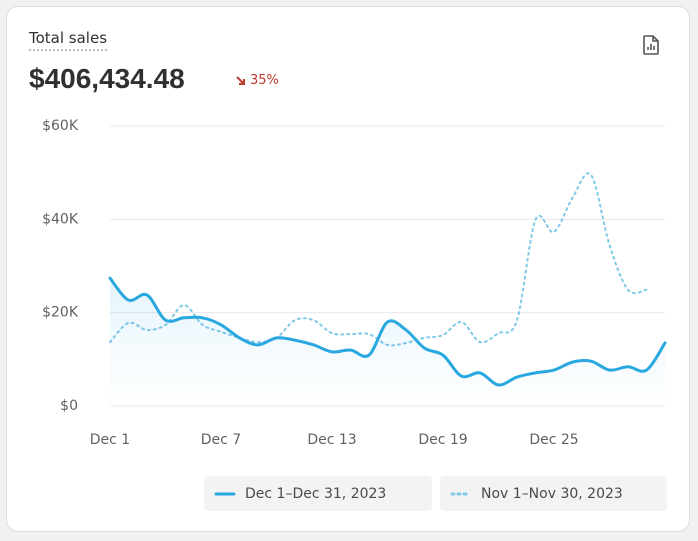 Image resolution: width=698 pixels, height=541 pixels. What do you see at coordinates (60, 313) in the screenshot?
I see `y-tick-label: $20K` at bounding box center [60, 313].